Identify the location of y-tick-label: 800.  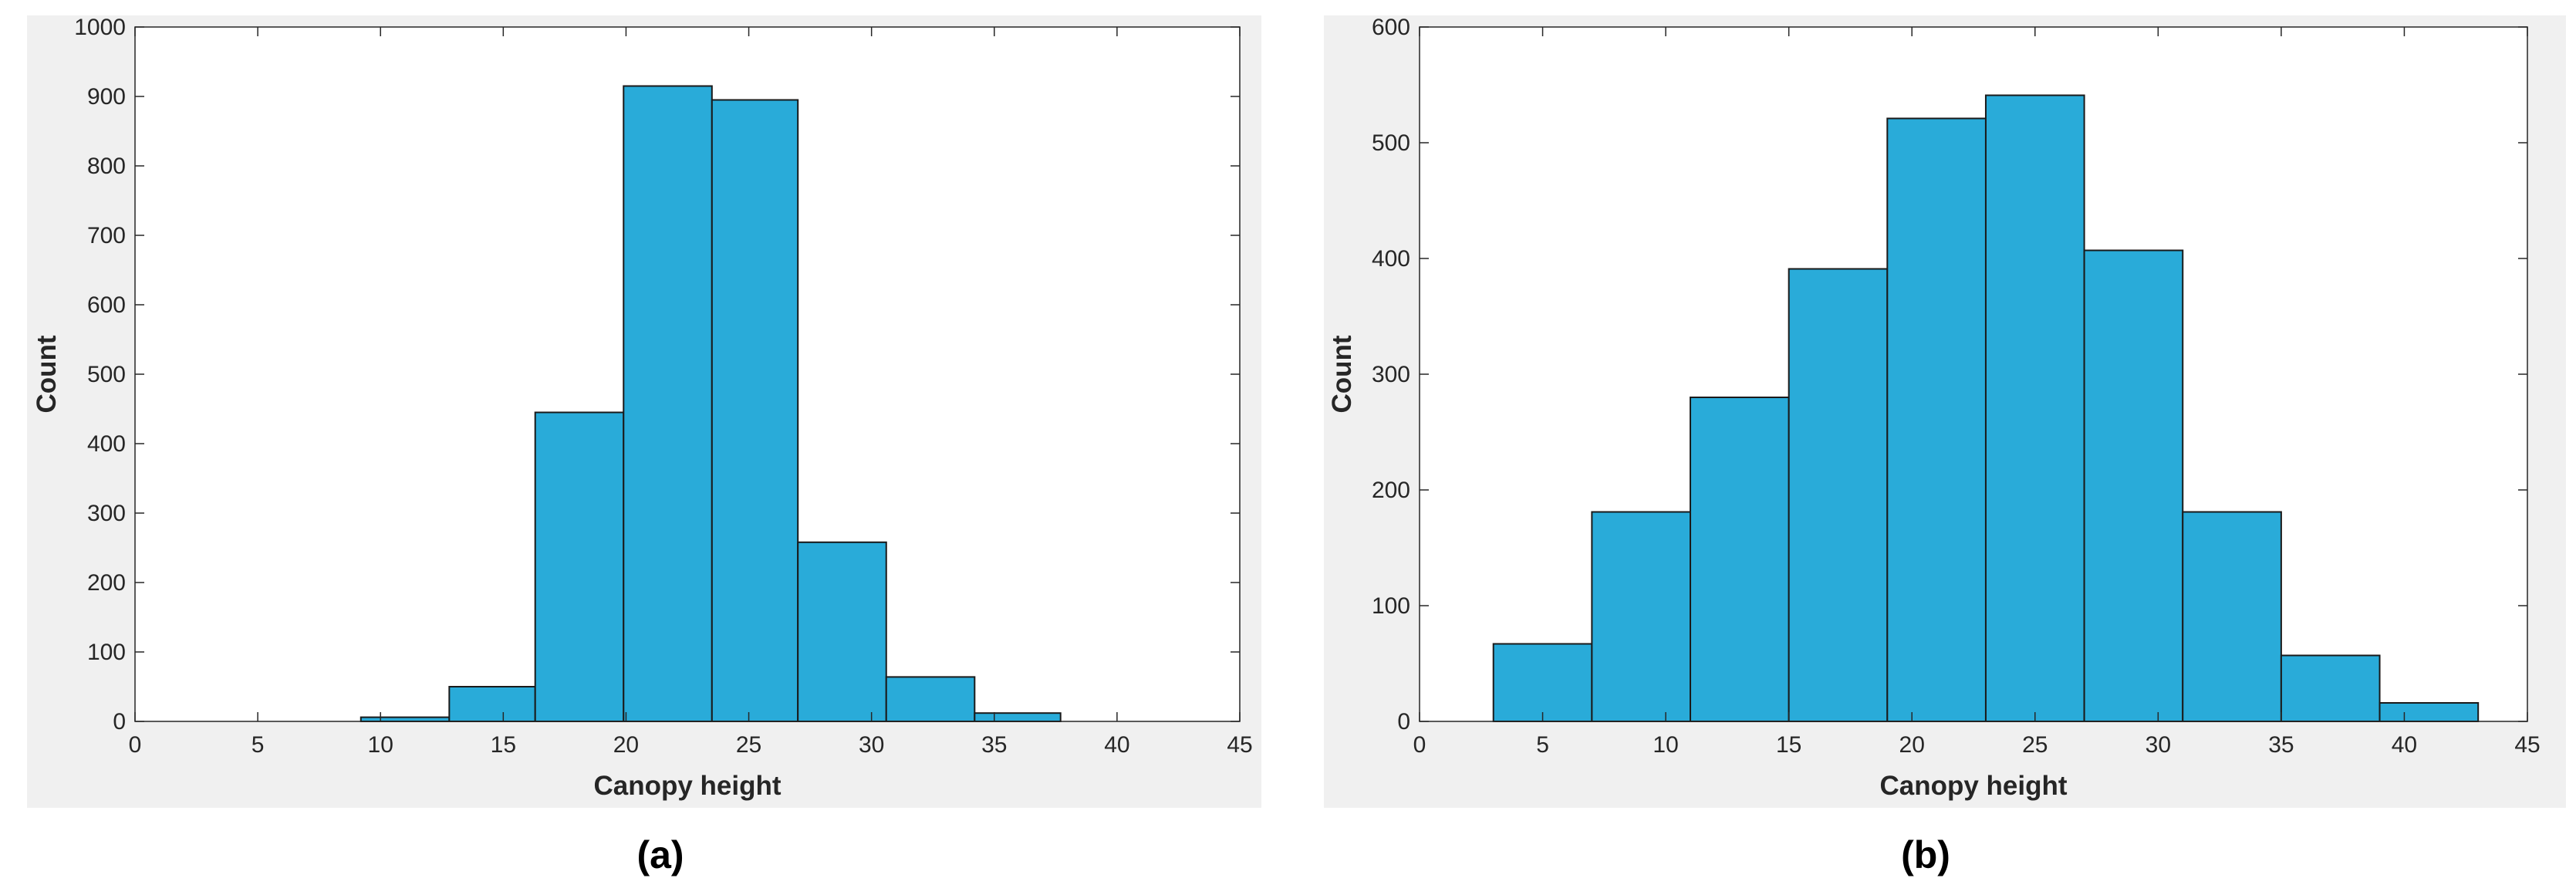
(107, 166).